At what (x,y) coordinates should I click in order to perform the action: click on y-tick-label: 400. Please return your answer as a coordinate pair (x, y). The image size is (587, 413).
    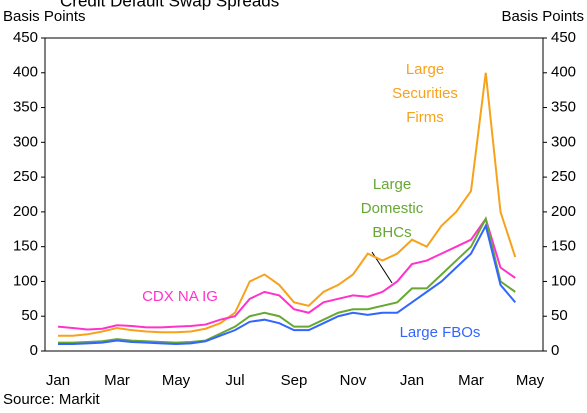
    Looking at the image, I should click on (25, 72).